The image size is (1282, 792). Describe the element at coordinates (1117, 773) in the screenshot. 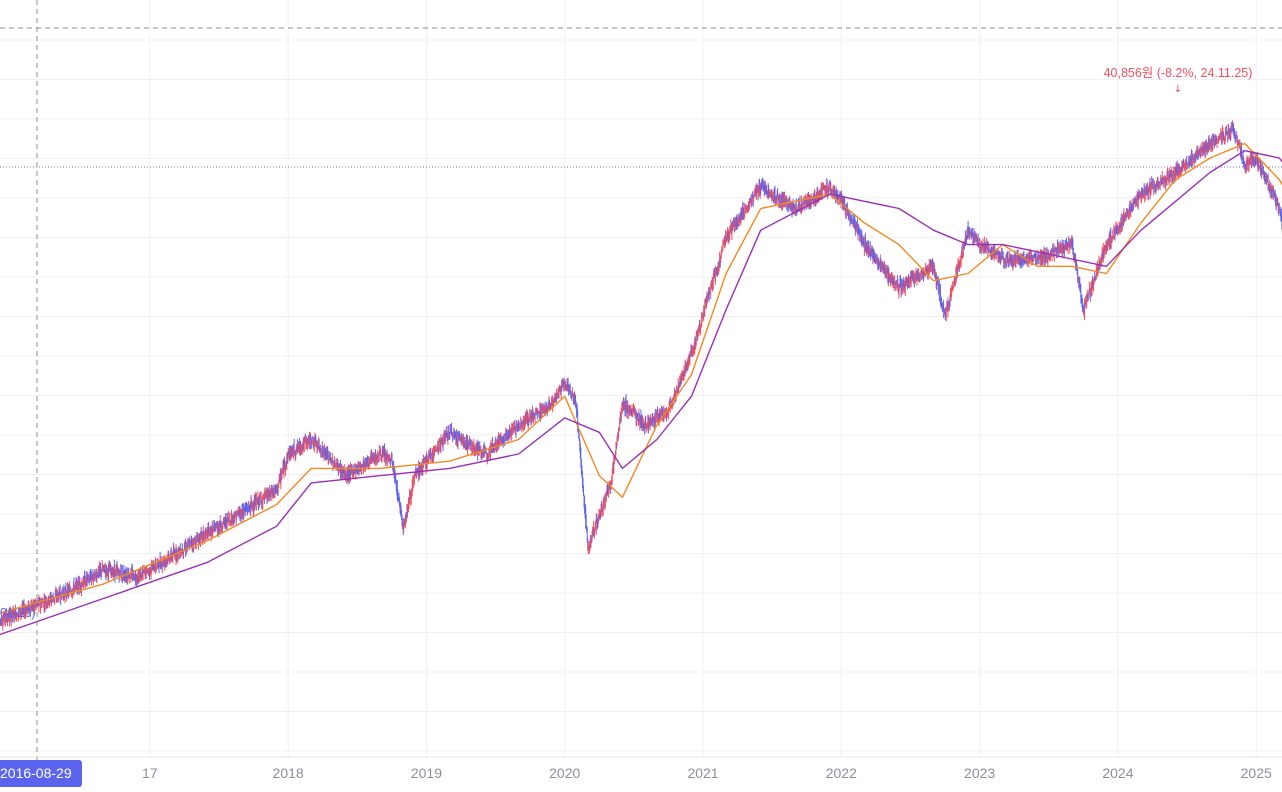

I see `x-tick-label: 2024` at that location.